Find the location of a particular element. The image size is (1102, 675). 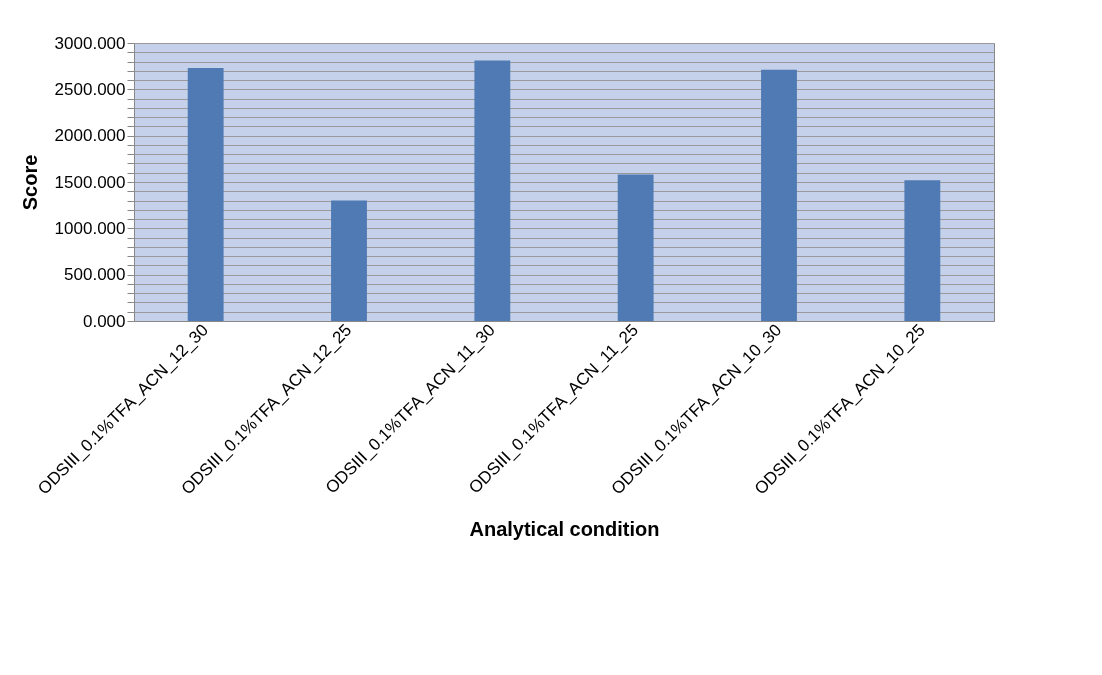

y-axis-title: Score is located at coordinates (29, 182).